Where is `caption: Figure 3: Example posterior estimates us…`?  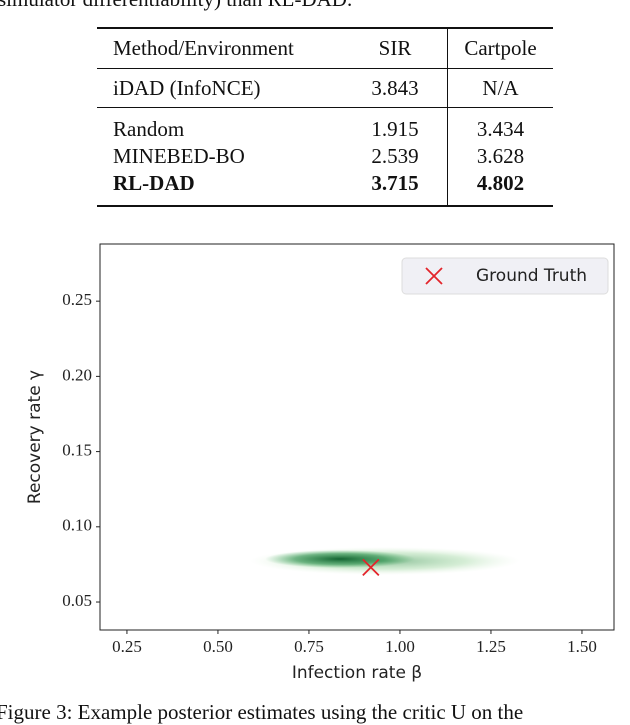 caption: Figure 3: Example posterior estimates us… is located at coordinates (262, 712).